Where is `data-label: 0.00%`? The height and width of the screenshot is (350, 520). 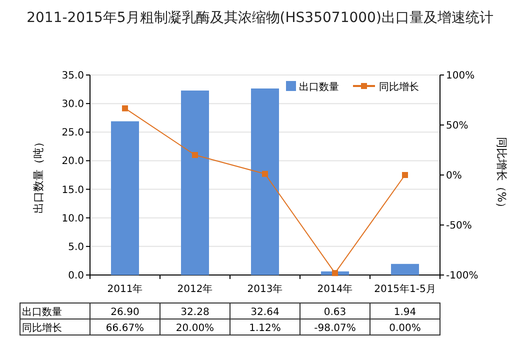
data-label: 0.00% is located at coordinates (405, 328).